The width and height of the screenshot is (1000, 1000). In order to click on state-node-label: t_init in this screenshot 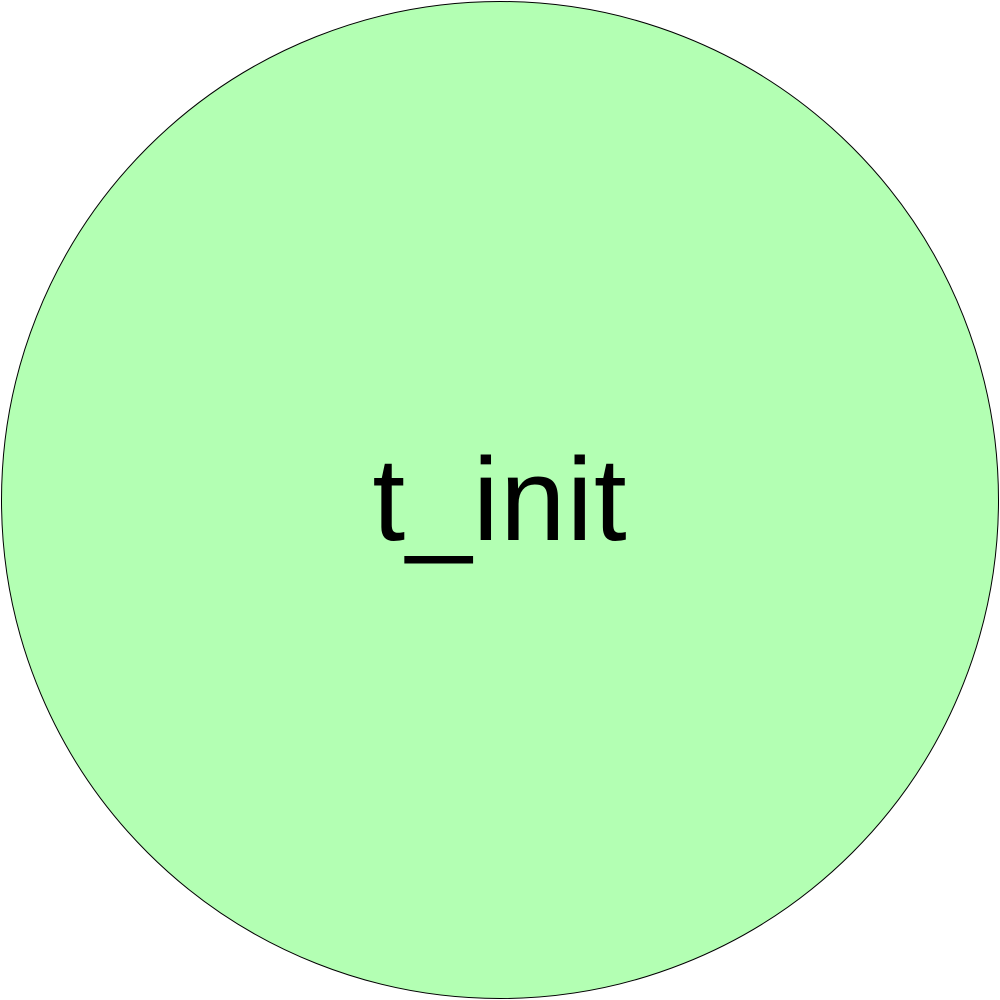, I will do `click(500, 500)`.